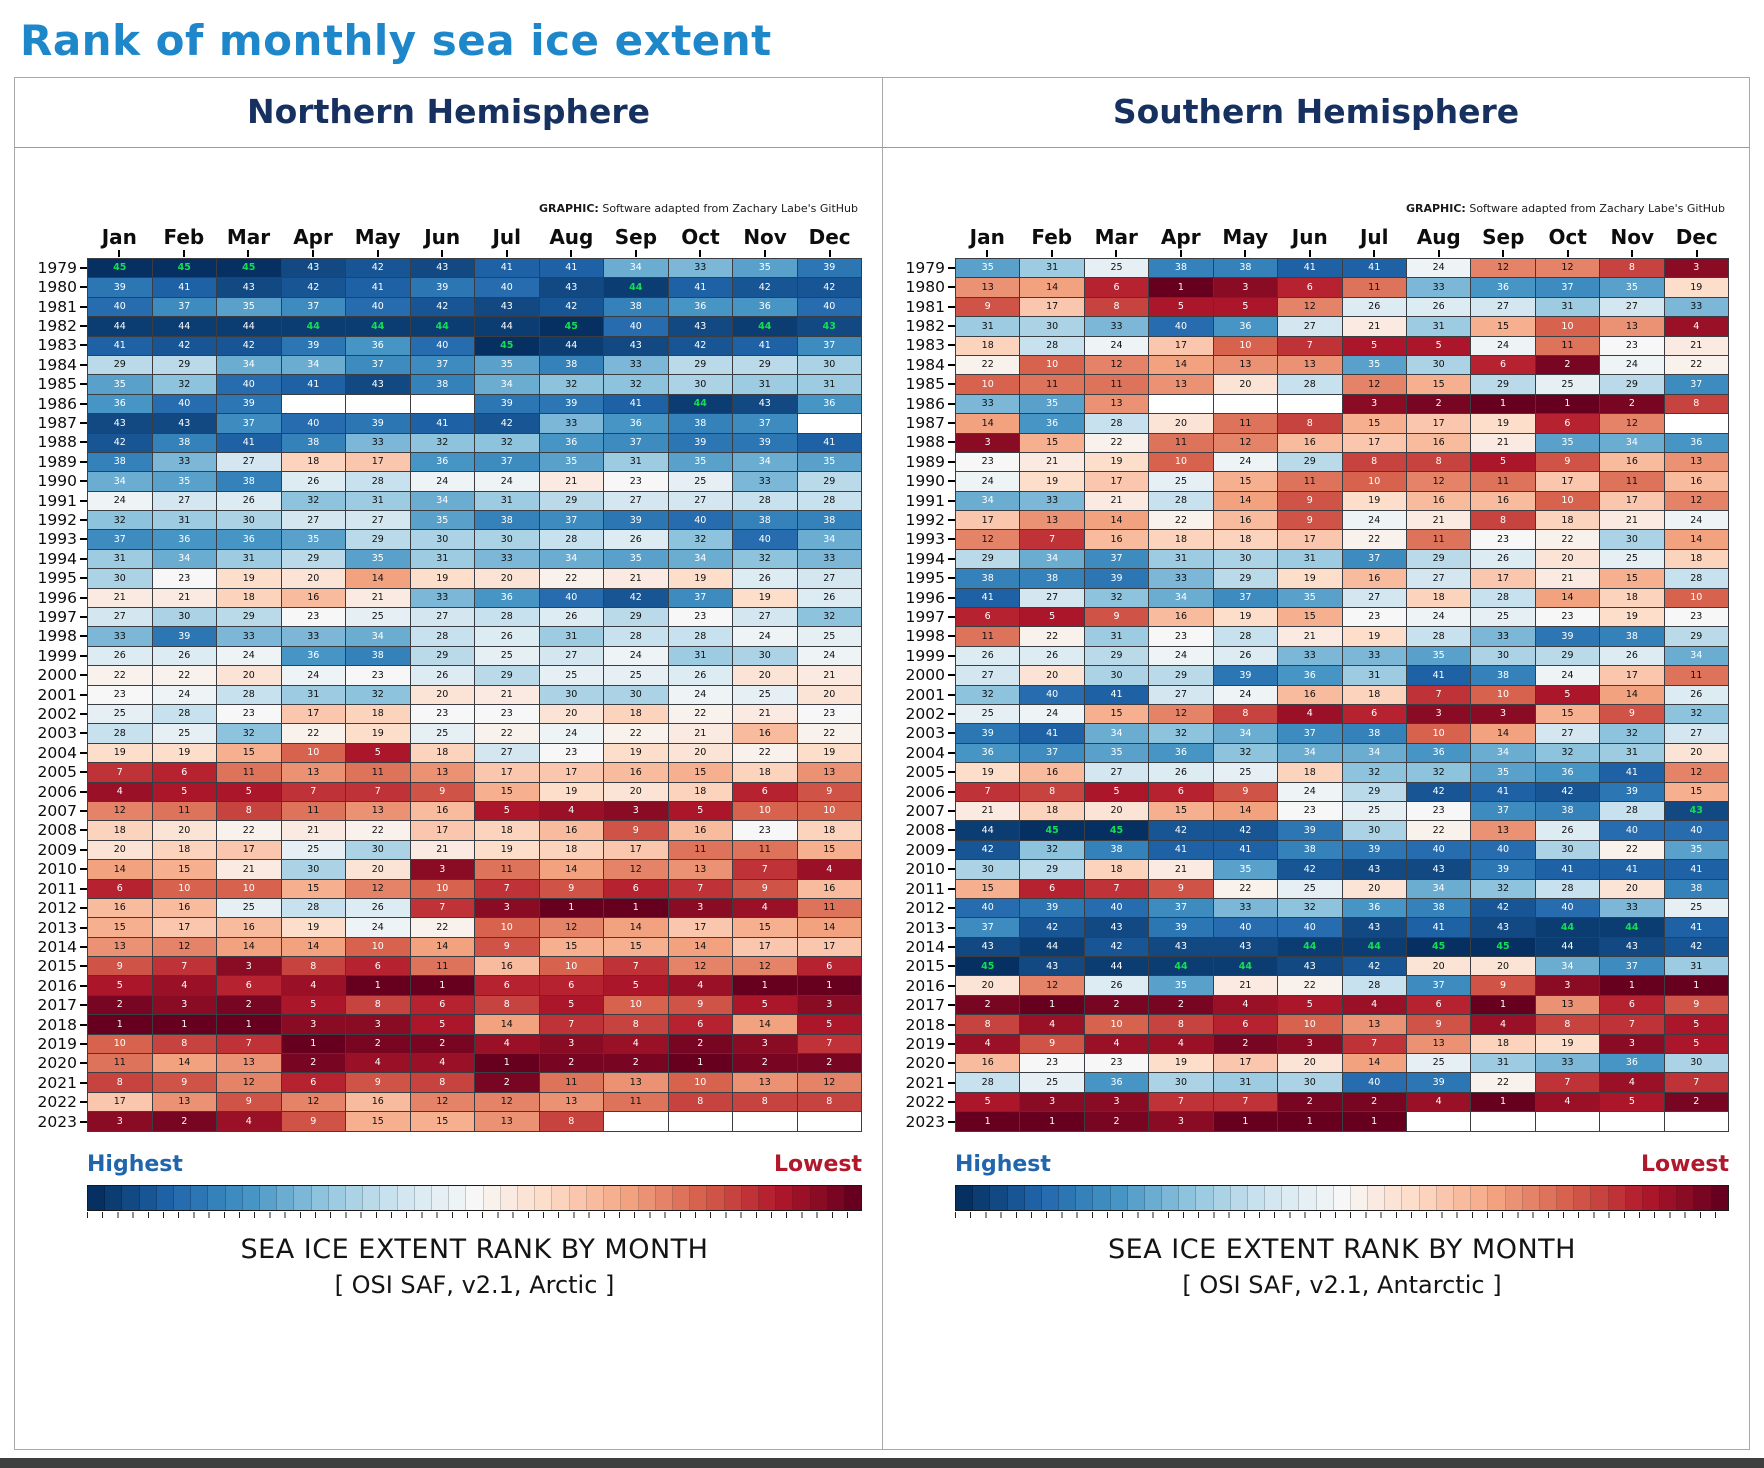 The image size is (1764, 1468). Describe the element at coordinates (313, 985) in the screenshot. I see `heatmap-cell: 4` at that location.